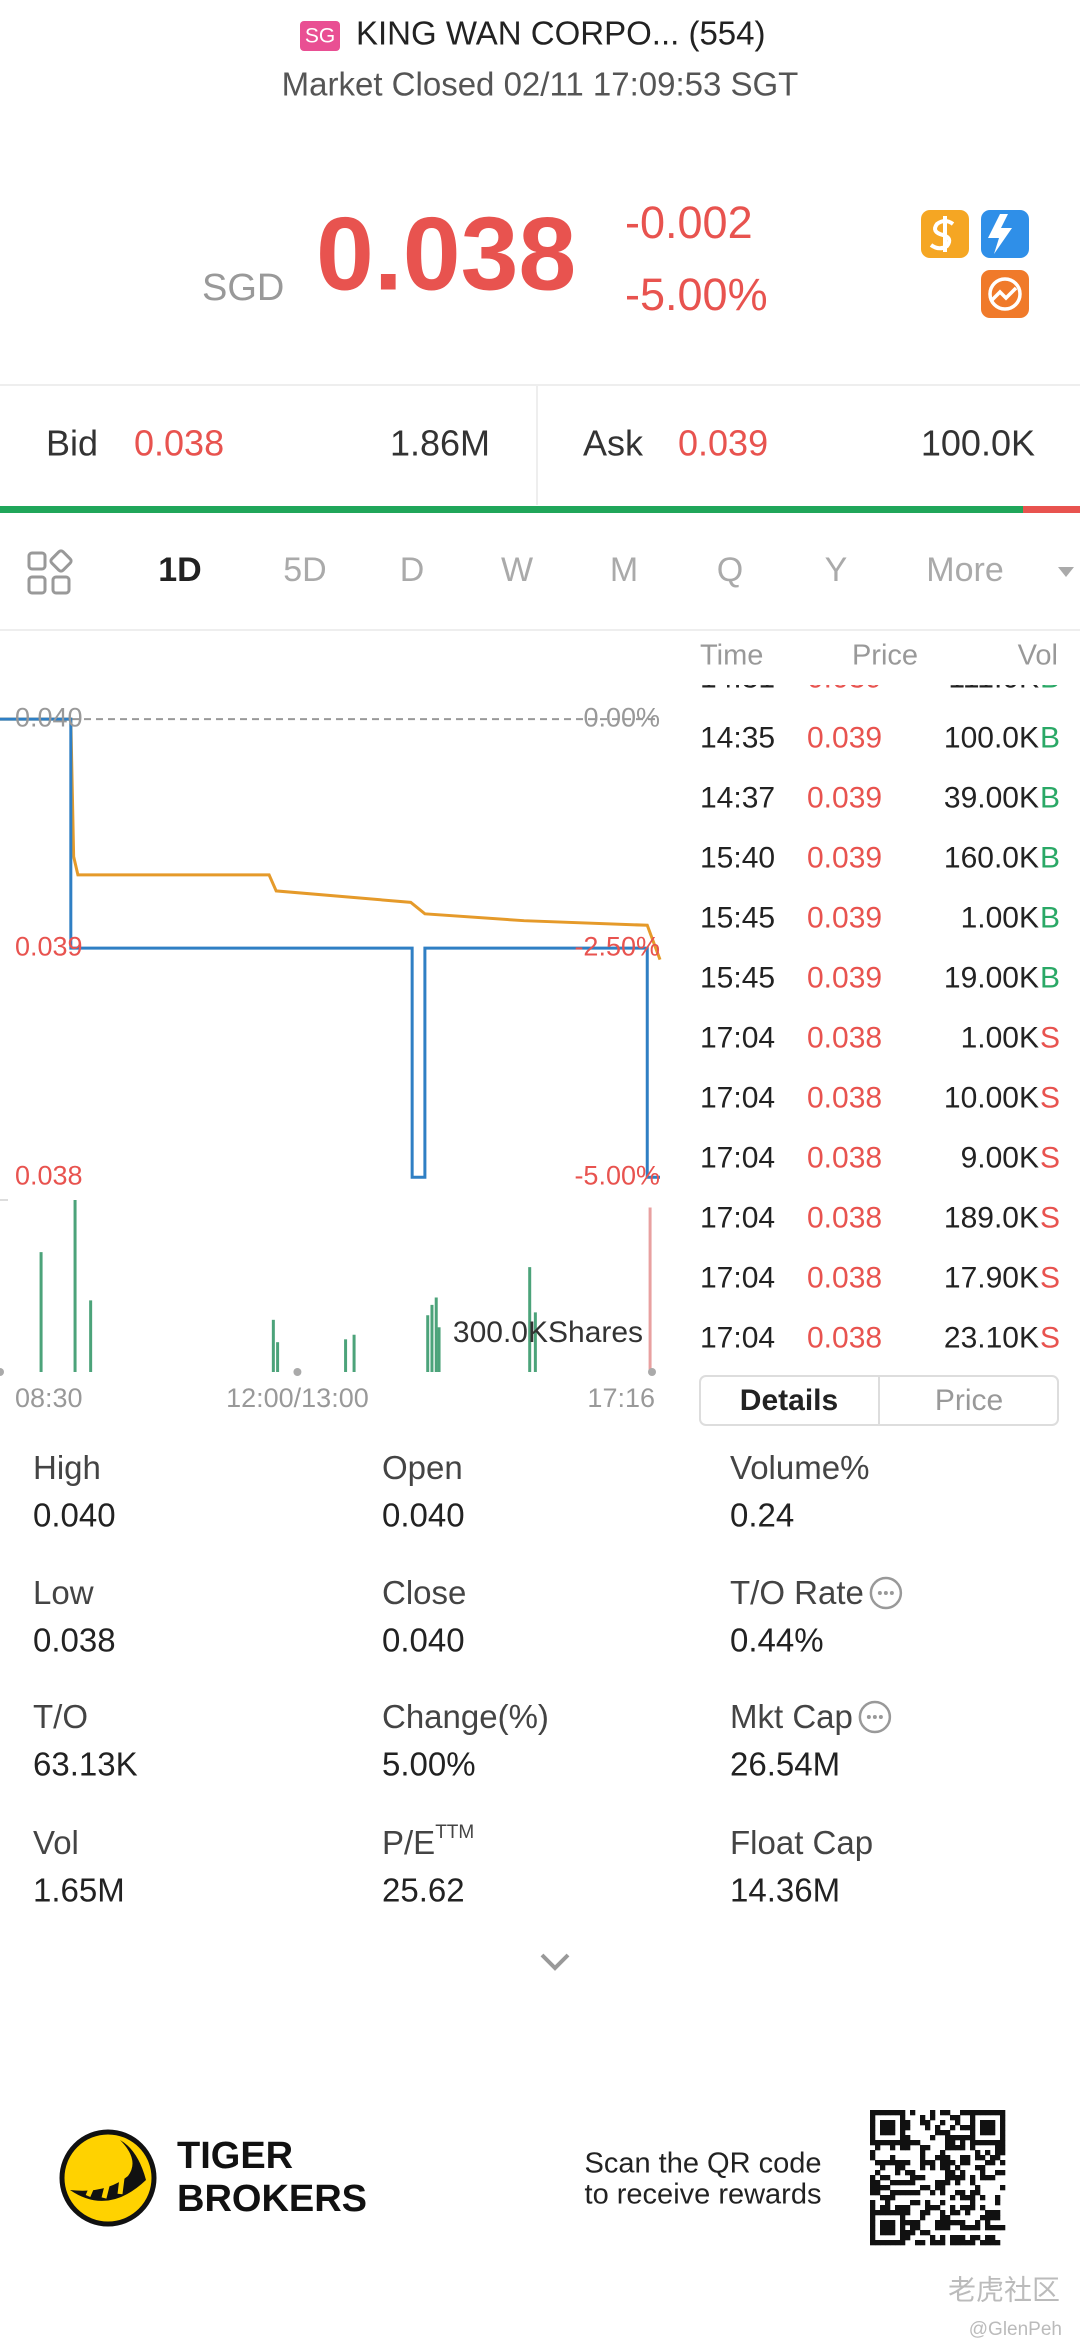  Describe the element at coordinates (49, 1175) in the screenshot. I see `y-tick-label: 0.038` at that location.